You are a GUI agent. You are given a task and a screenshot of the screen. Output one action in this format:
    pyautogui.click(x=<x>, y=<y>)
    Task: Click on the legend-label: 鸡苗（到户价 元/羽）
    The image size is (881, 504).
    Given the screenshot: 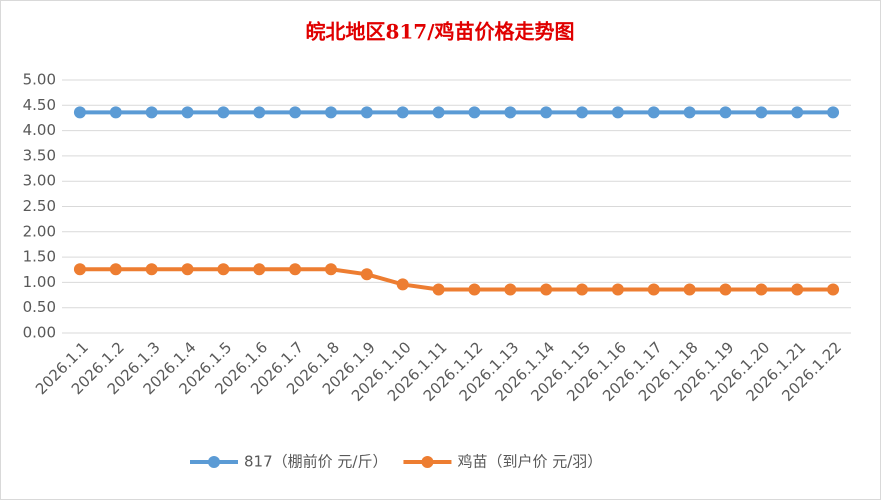 What is the action you would take?
    pyautogui.click(x=529, y=462)
    